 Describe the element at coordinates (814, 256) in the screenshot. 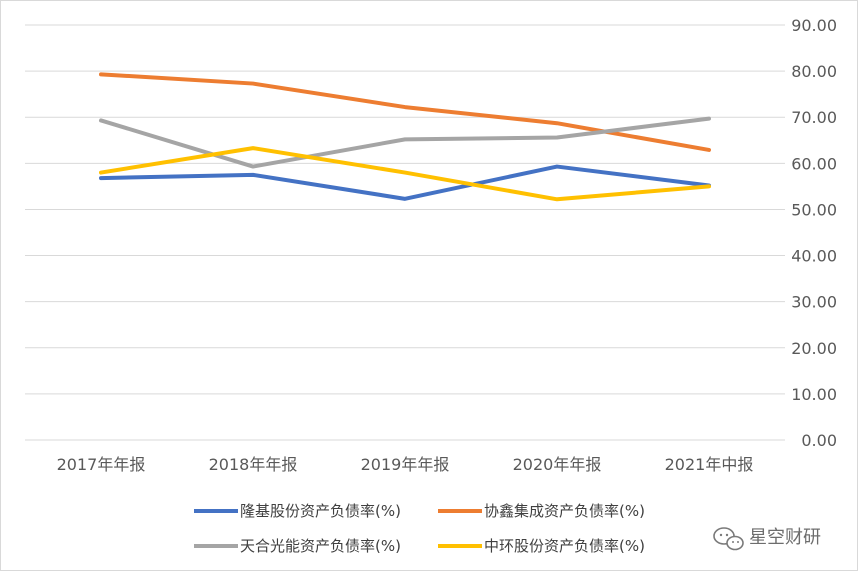

I see `y-tick-label: 40.00` at that location.